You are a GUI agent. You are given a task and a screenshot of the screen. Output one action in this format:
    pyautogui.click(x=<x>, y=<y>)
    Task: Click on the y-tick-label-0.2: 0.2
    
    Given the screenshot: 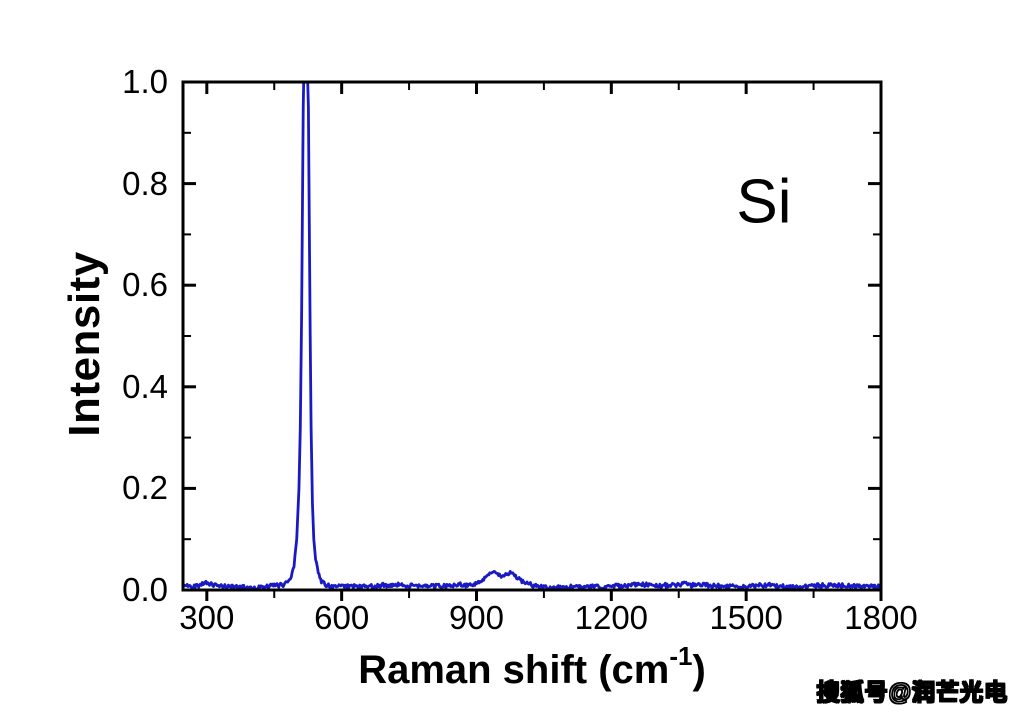 What is the action you would take?
    pyautogui.click(x=145, y=488)
    